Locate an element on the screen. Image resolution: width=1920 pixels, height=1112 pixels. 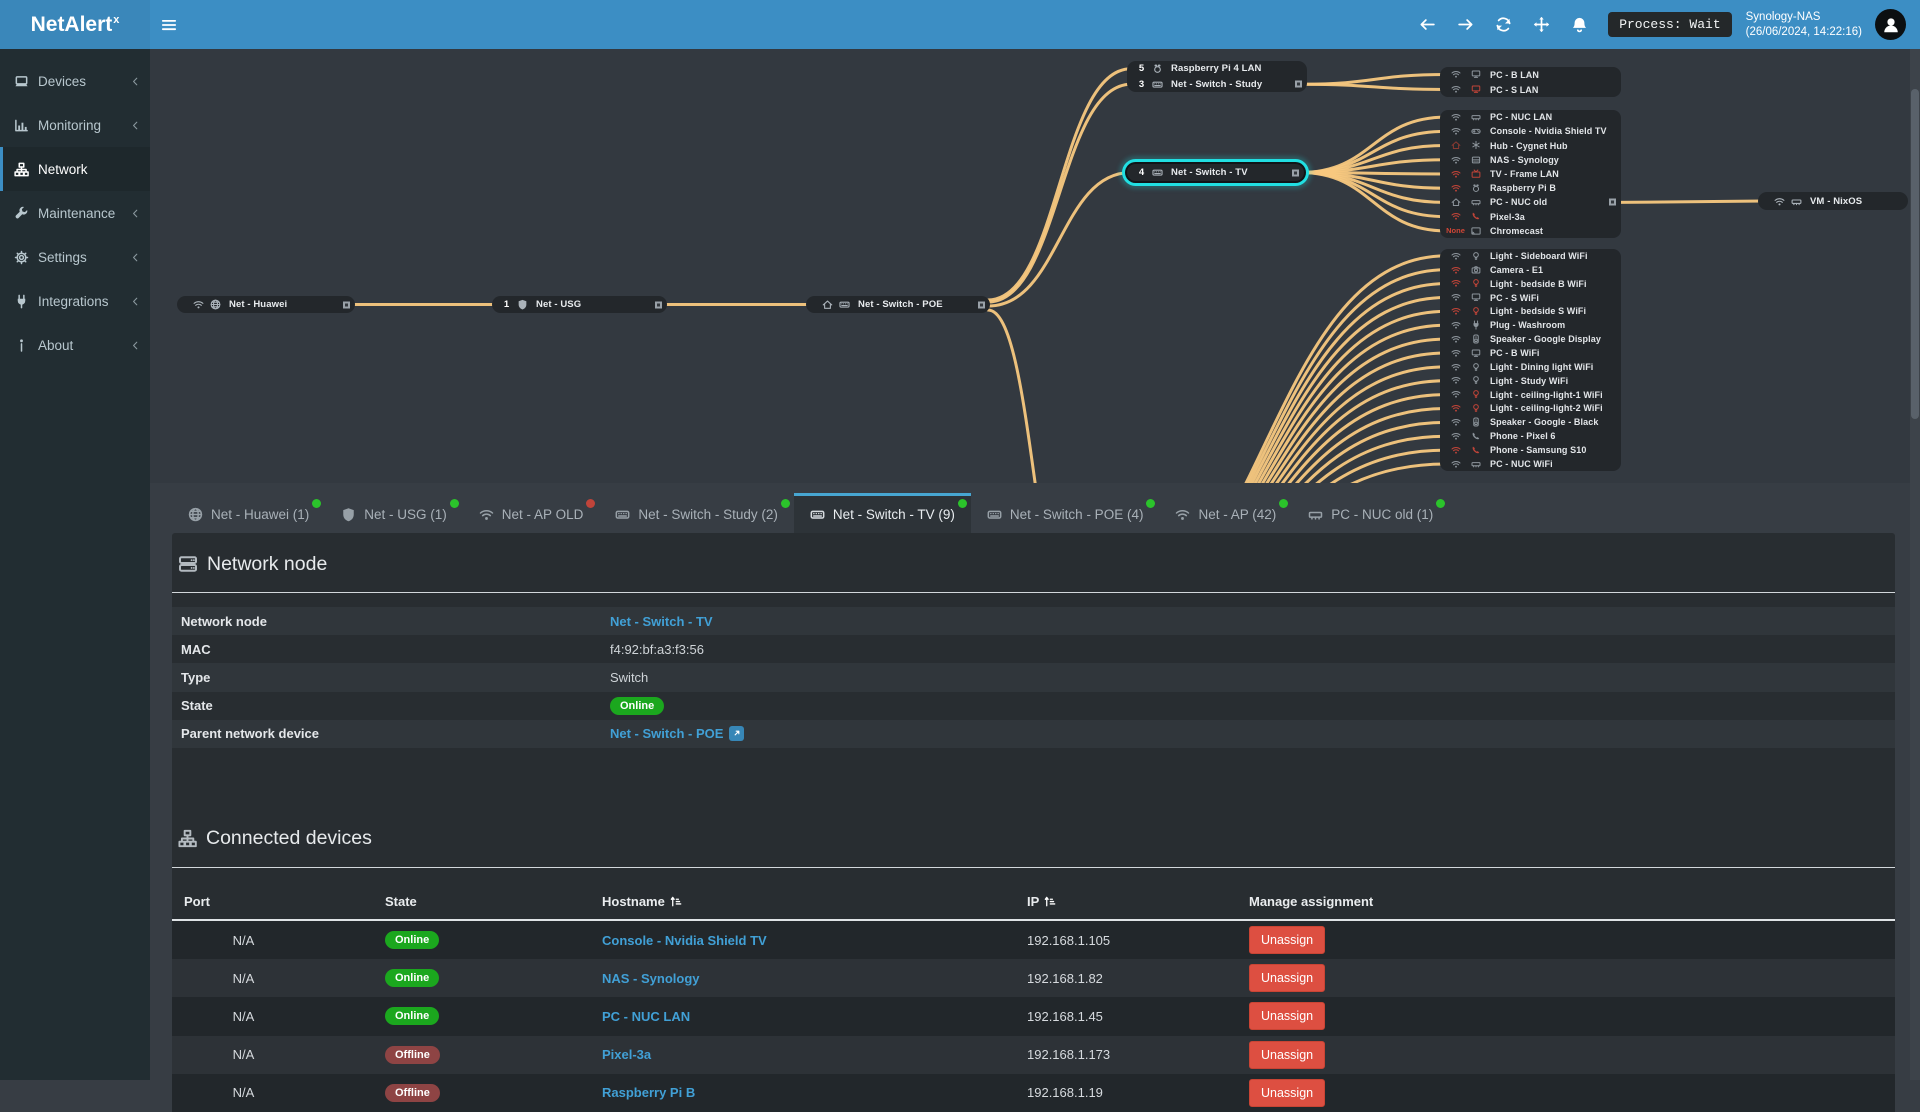
topology-device-light-study-wifi: Light - Study WiFi is located at coordinates (1530, 381).